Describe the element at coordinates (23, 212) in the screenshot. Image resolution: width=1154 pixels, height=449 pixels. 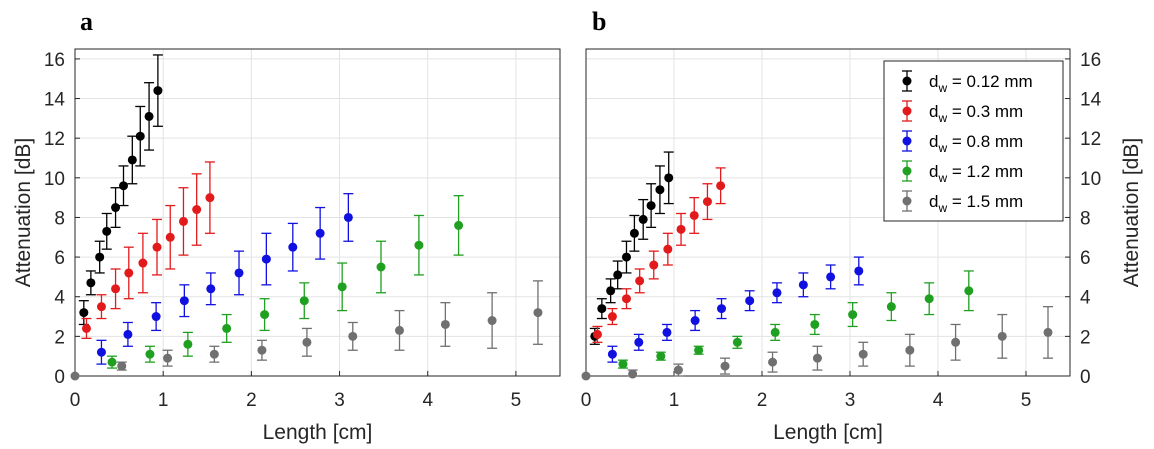
I see `y-axis-label: Attenuation [dB]` at that location.